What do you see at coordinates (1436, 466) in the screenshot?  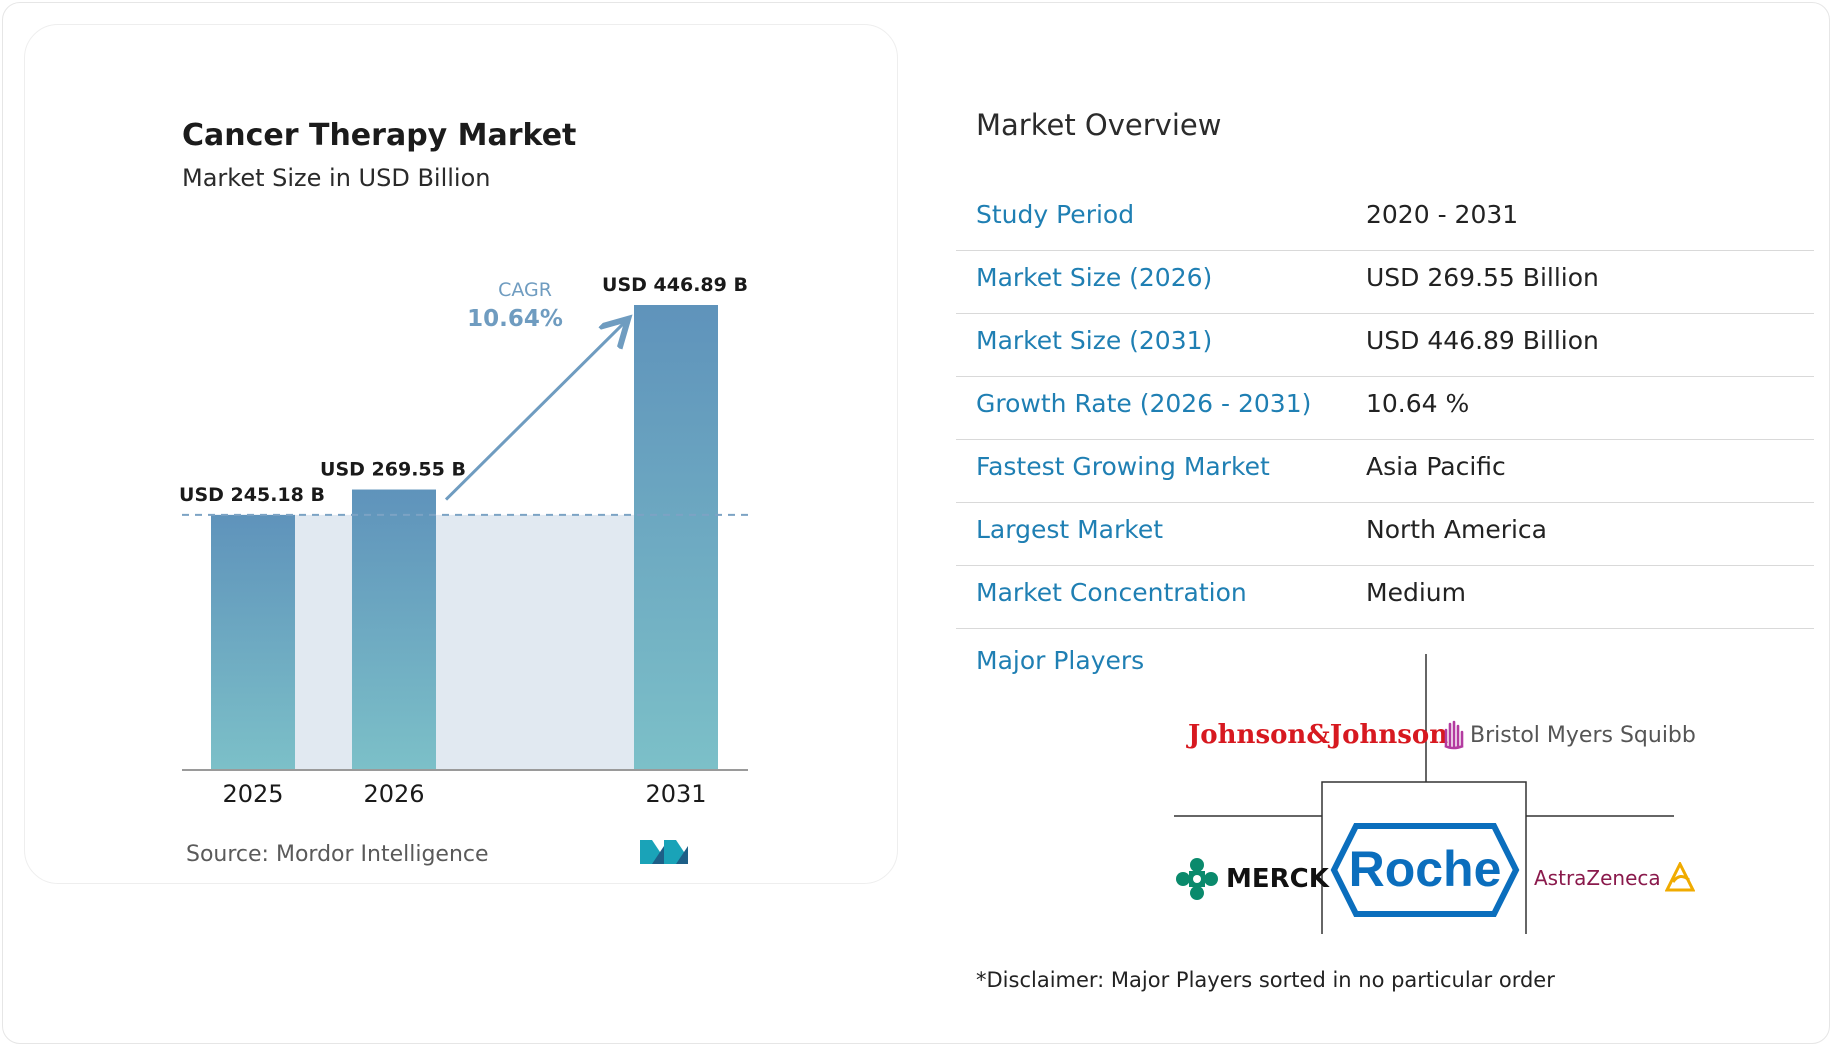 I see `overview-row-value: Asia Pacific` at bounding box center [1436, 466].